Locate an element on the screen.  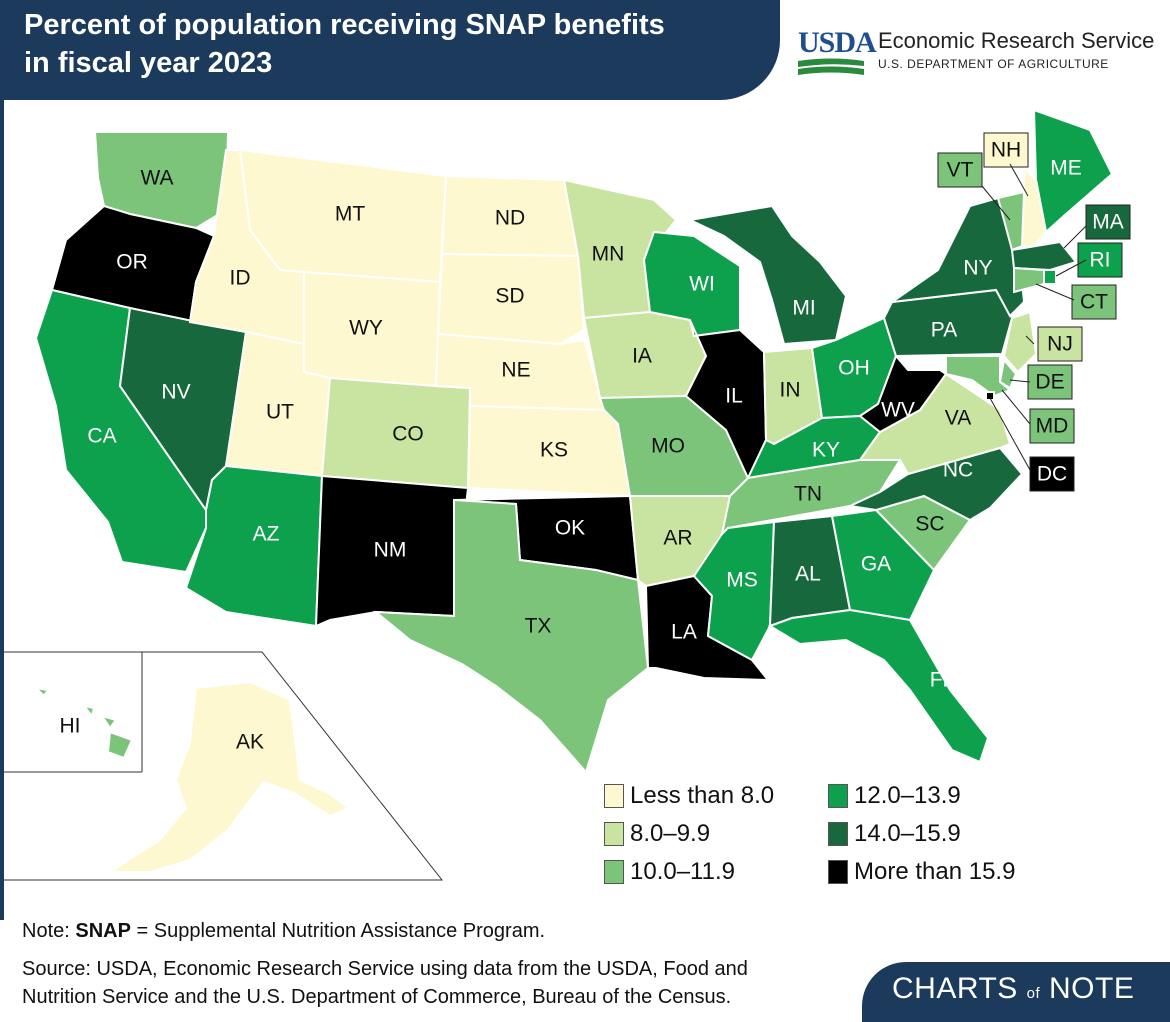
callout-box-VT is located at coordinates (960, 170).